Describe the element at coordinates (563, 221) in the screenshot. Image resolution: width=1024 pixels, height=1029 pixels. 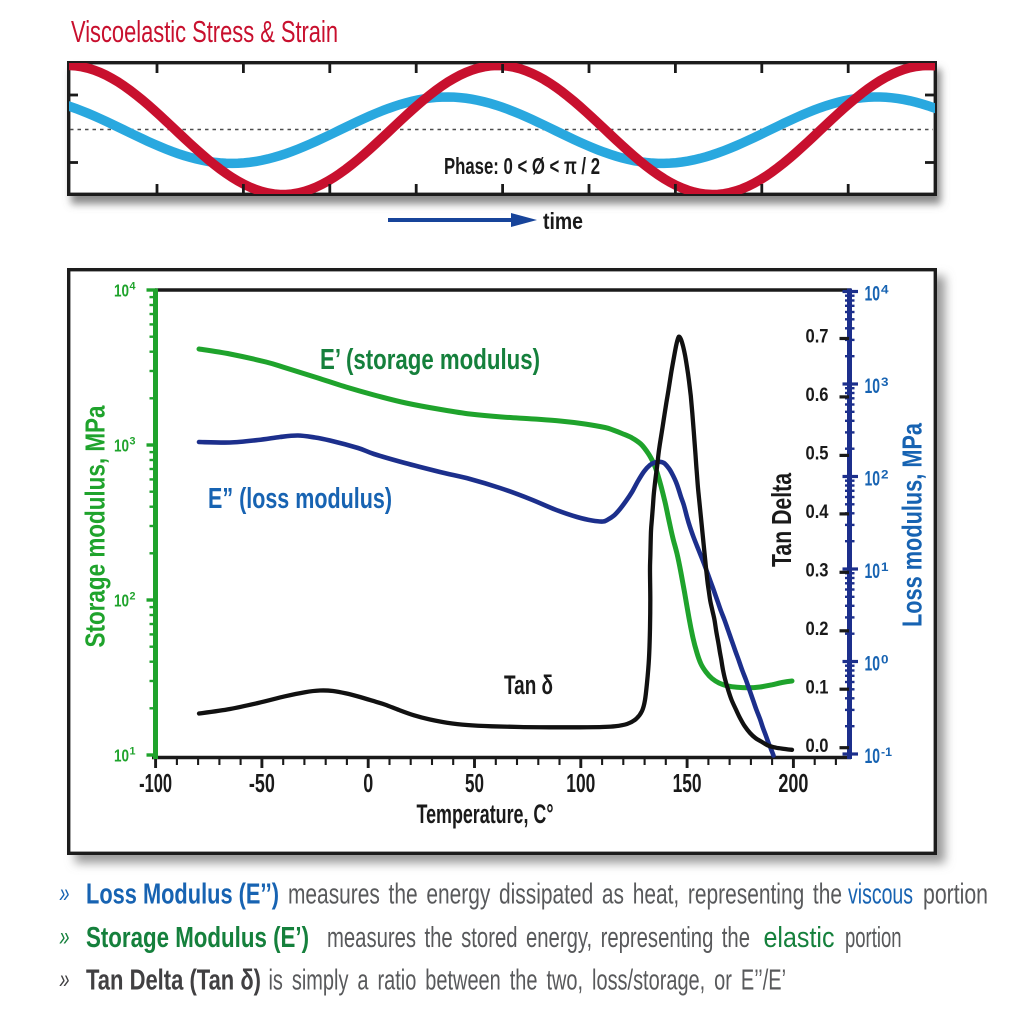
I see `svg-text: time` at that location.